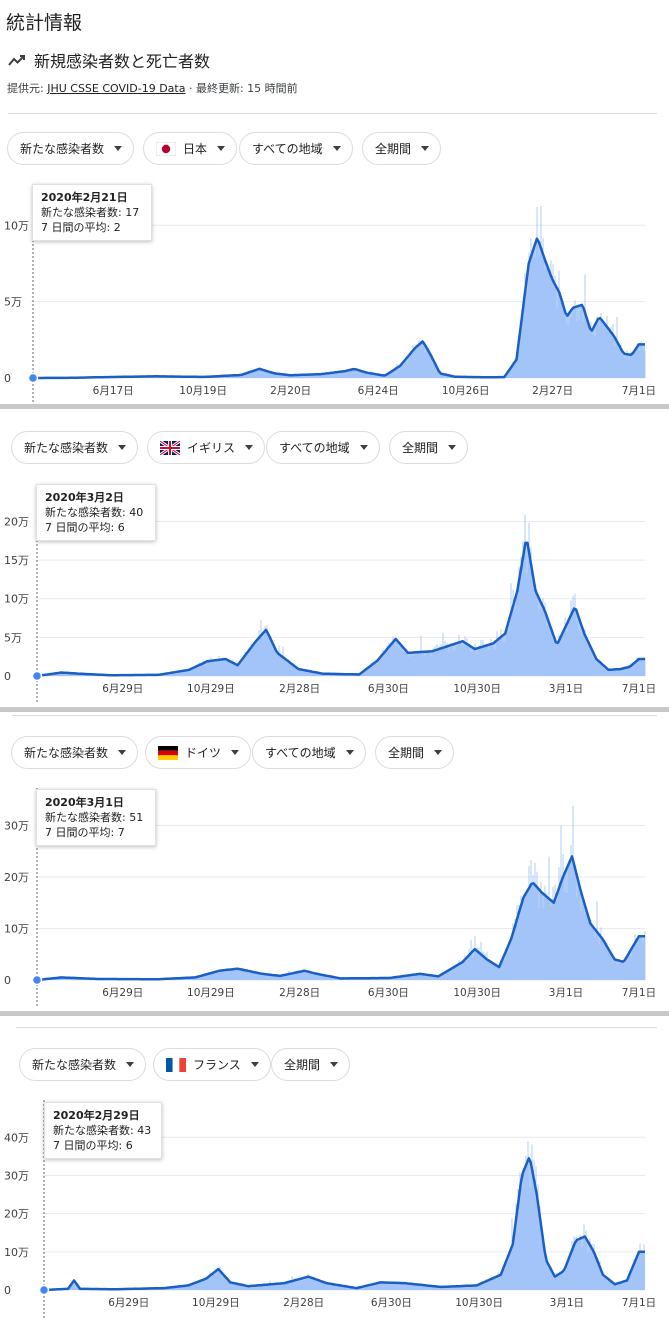 This screenshot has height=1321, width=669. I want to click on x-tick-label: 10月26日, so click(466, 391).